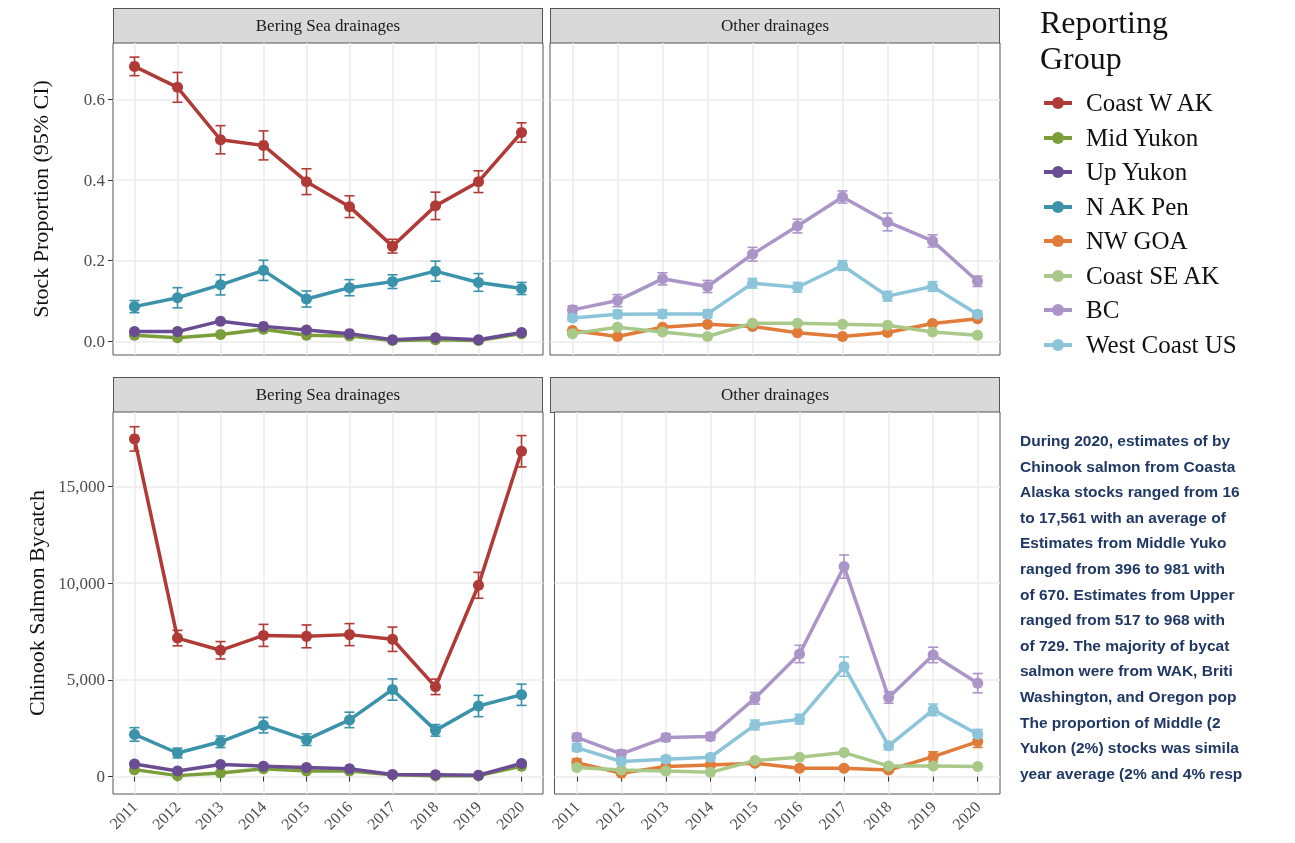 The image size is (1295, 843). I want to click on text: During 2020, estimates of by, so click(1126, 441).